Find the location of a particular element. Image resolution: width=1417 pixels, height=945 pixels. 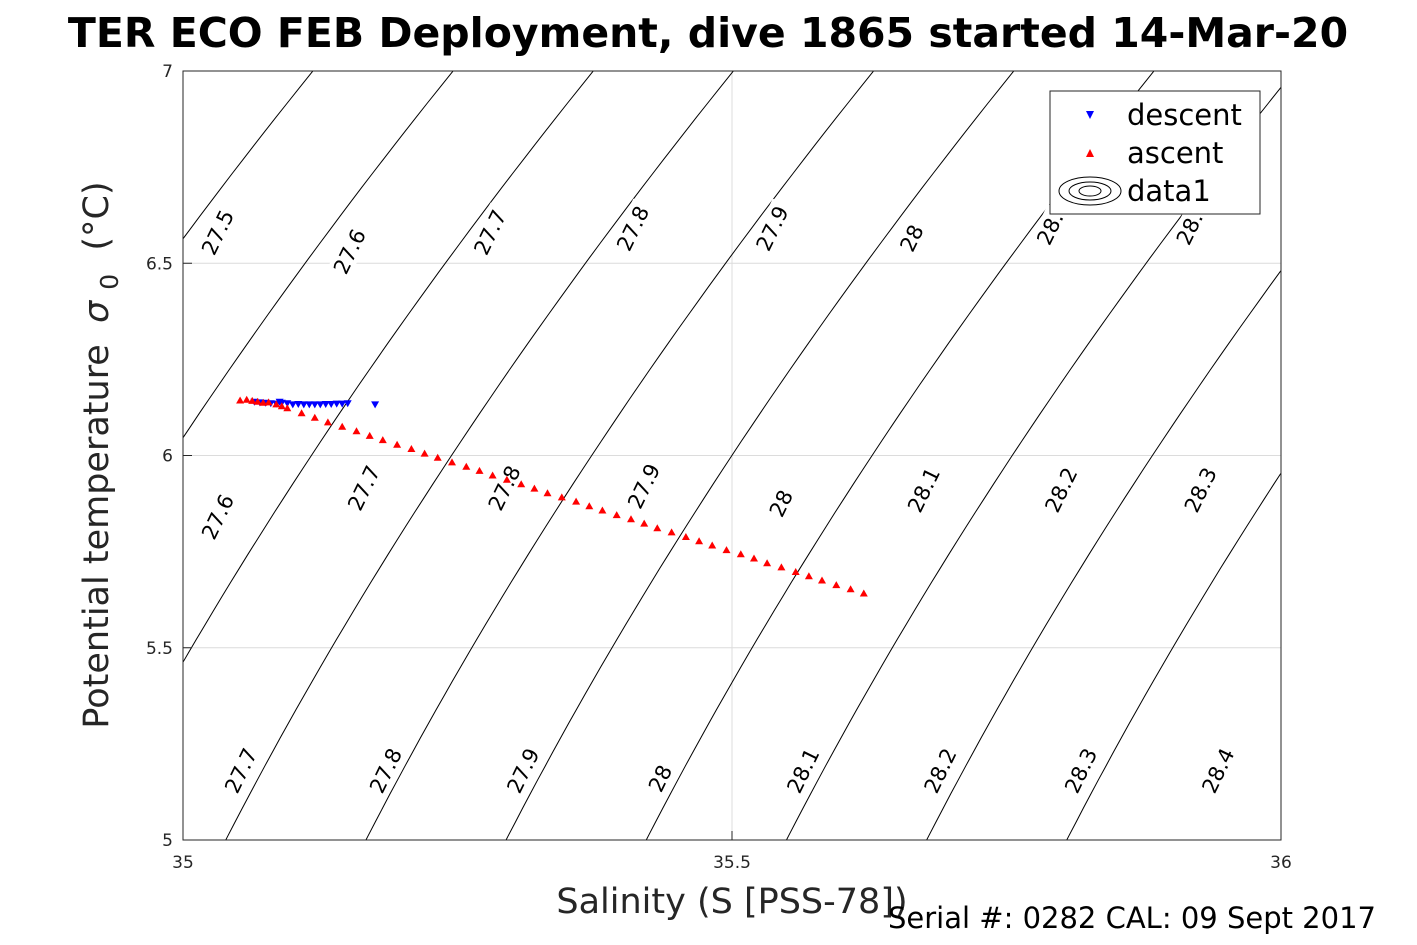

legend-box is located at coordinates (1155, 152).